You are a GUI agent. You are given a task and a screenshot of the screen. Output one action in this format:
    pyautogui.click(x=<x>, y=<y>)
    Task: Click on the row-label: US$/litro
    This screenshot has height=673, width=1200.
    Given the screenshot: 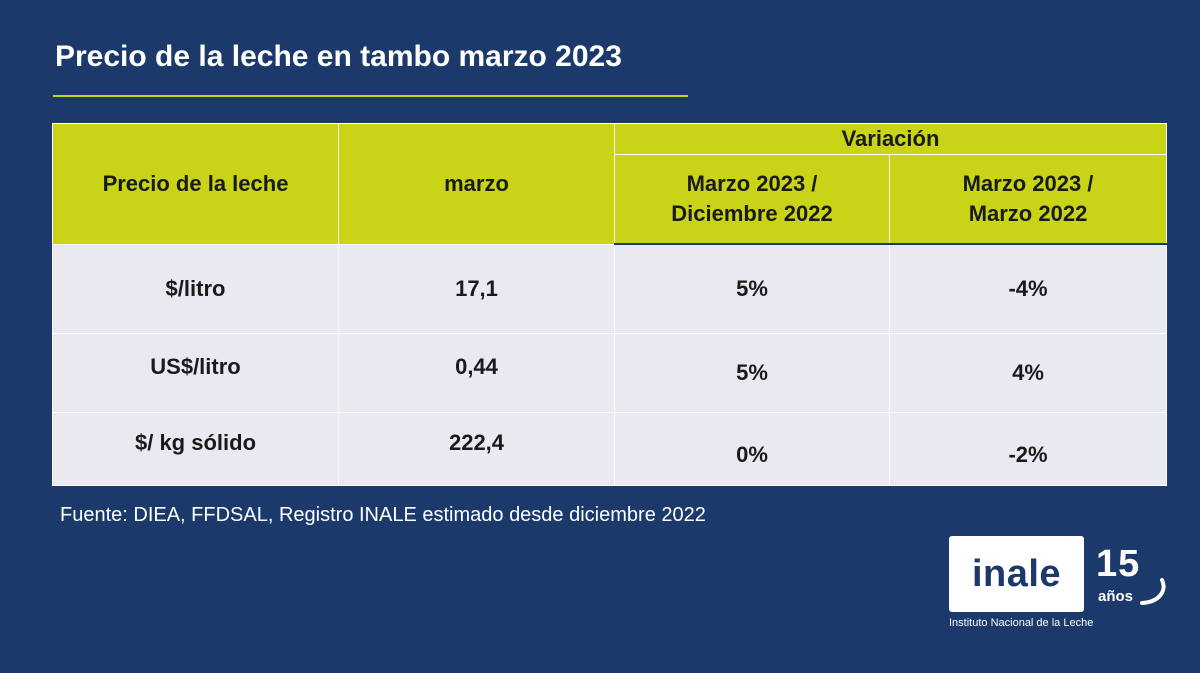 What is the action you would take?
    pyautogui.click(x=195, y=373)
    